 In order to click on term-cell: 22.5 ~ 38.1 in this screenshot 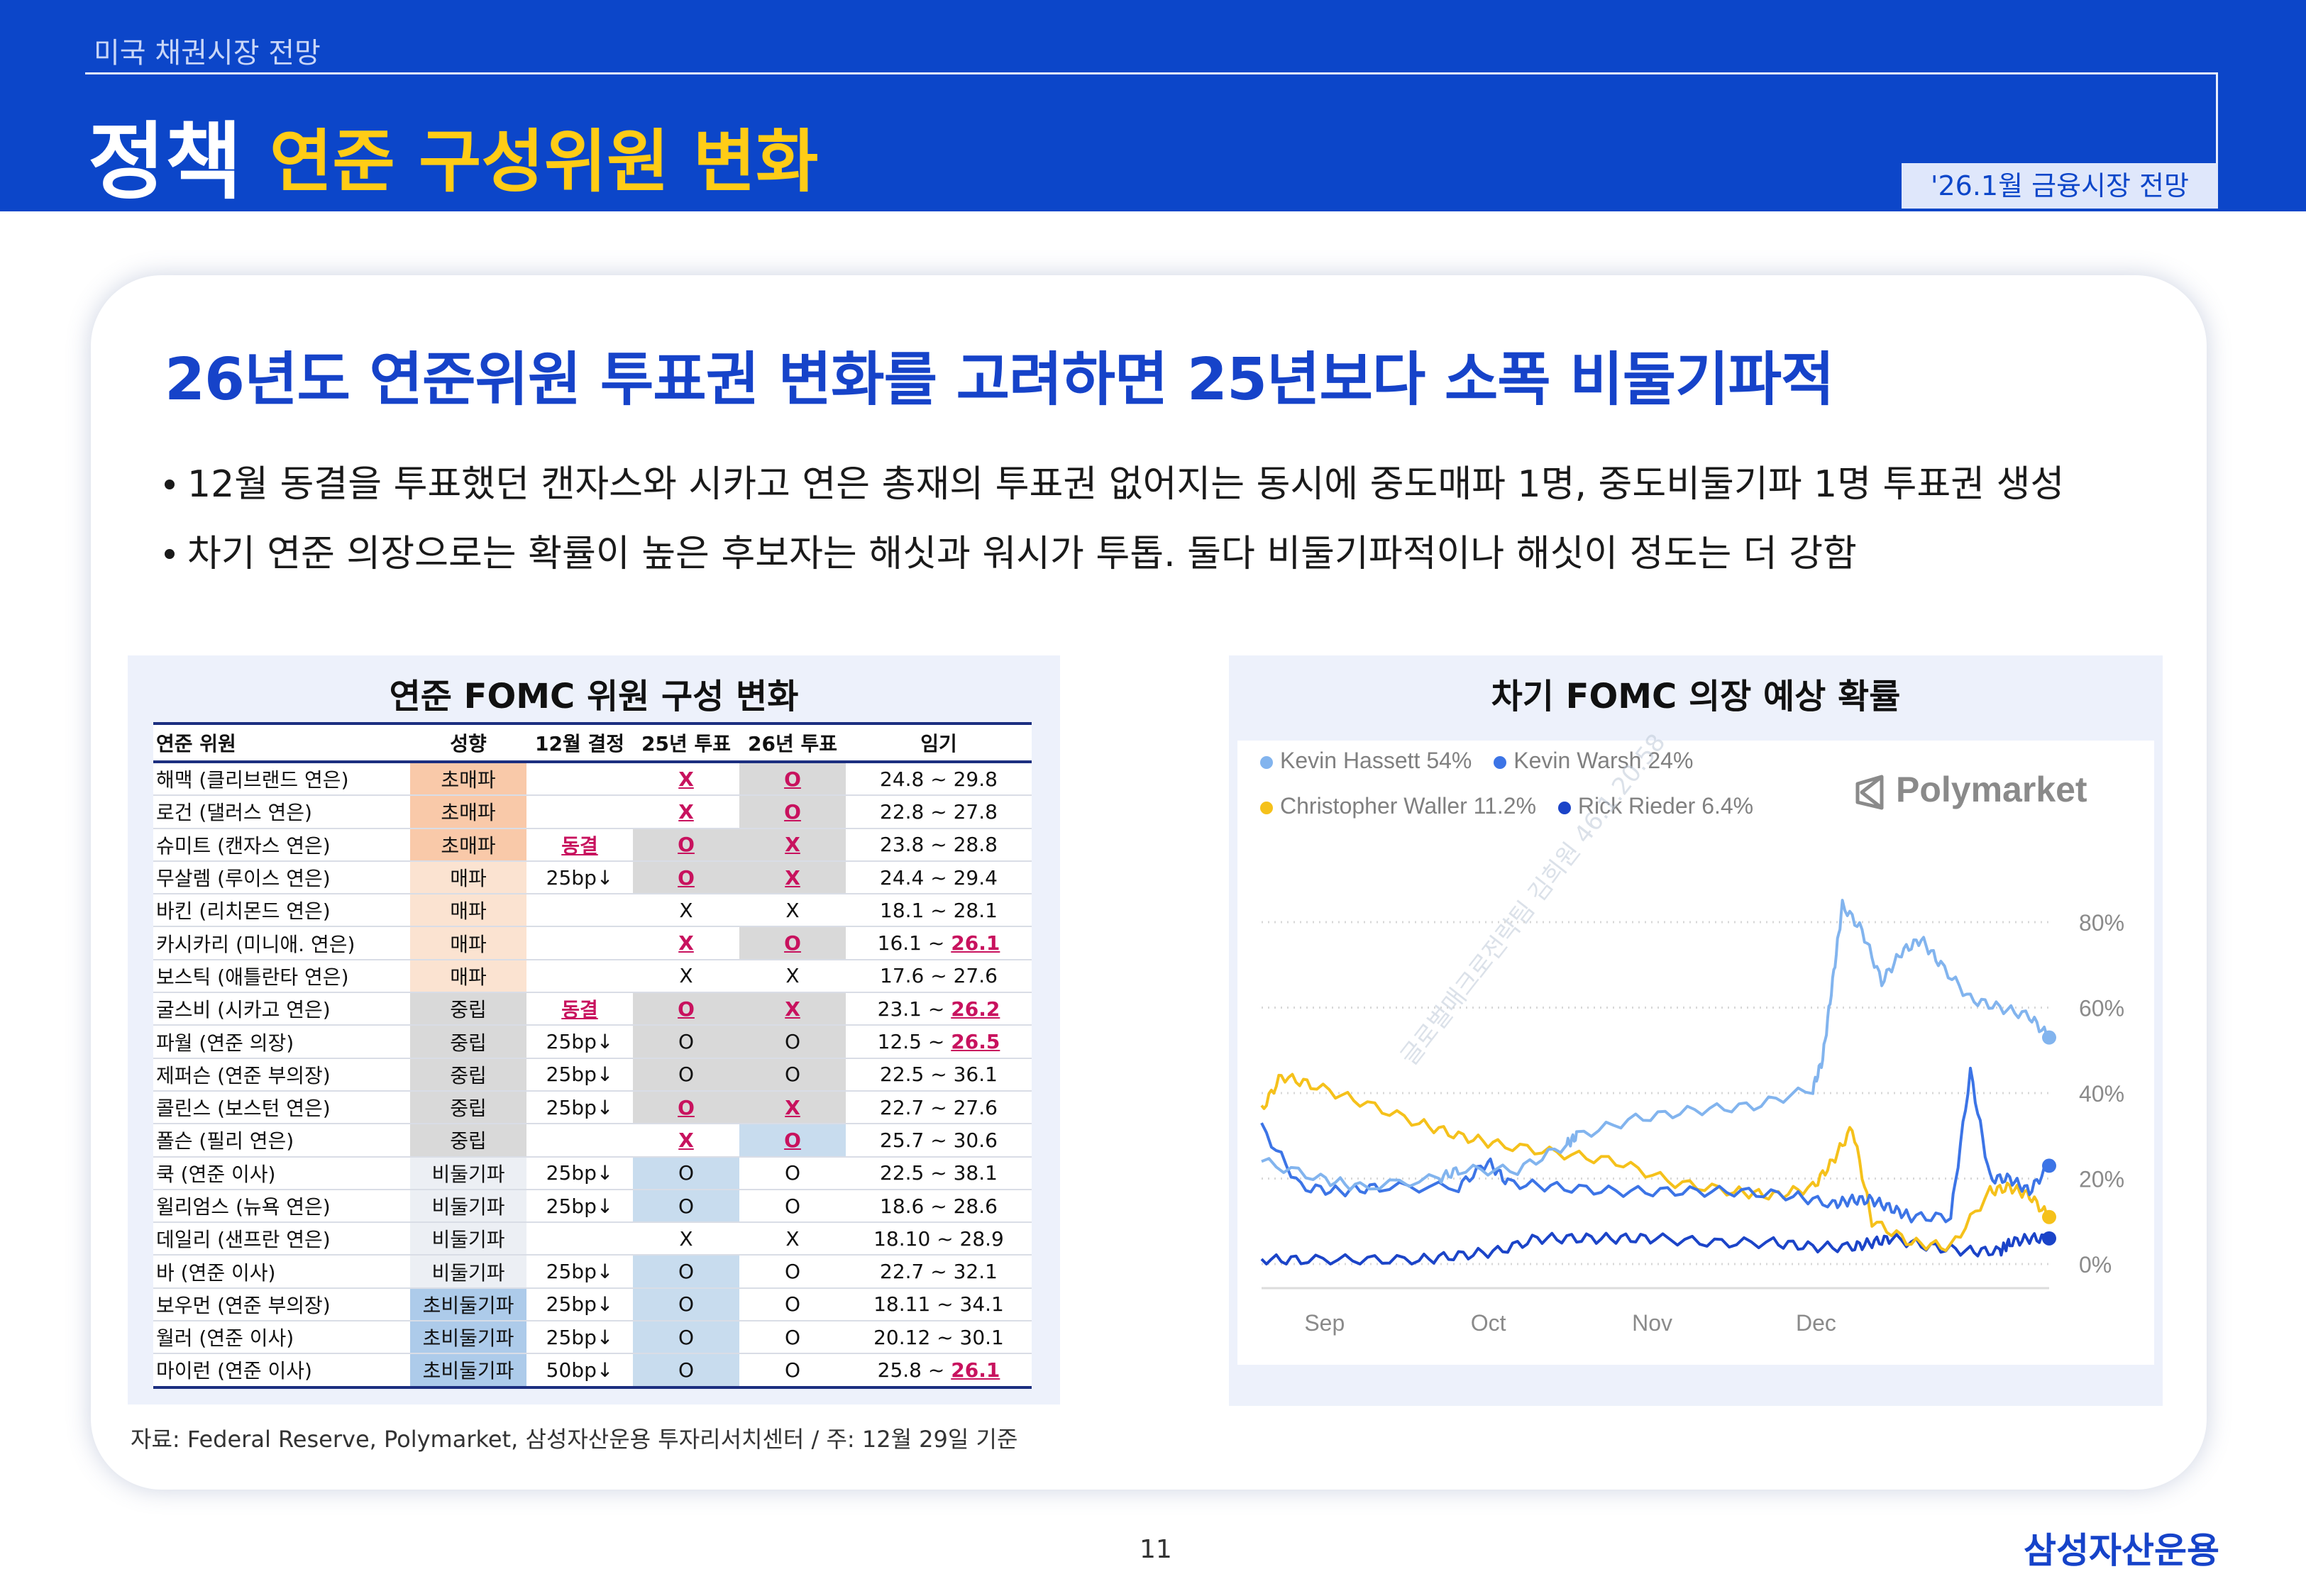, I will do `click(939, 1173)`.